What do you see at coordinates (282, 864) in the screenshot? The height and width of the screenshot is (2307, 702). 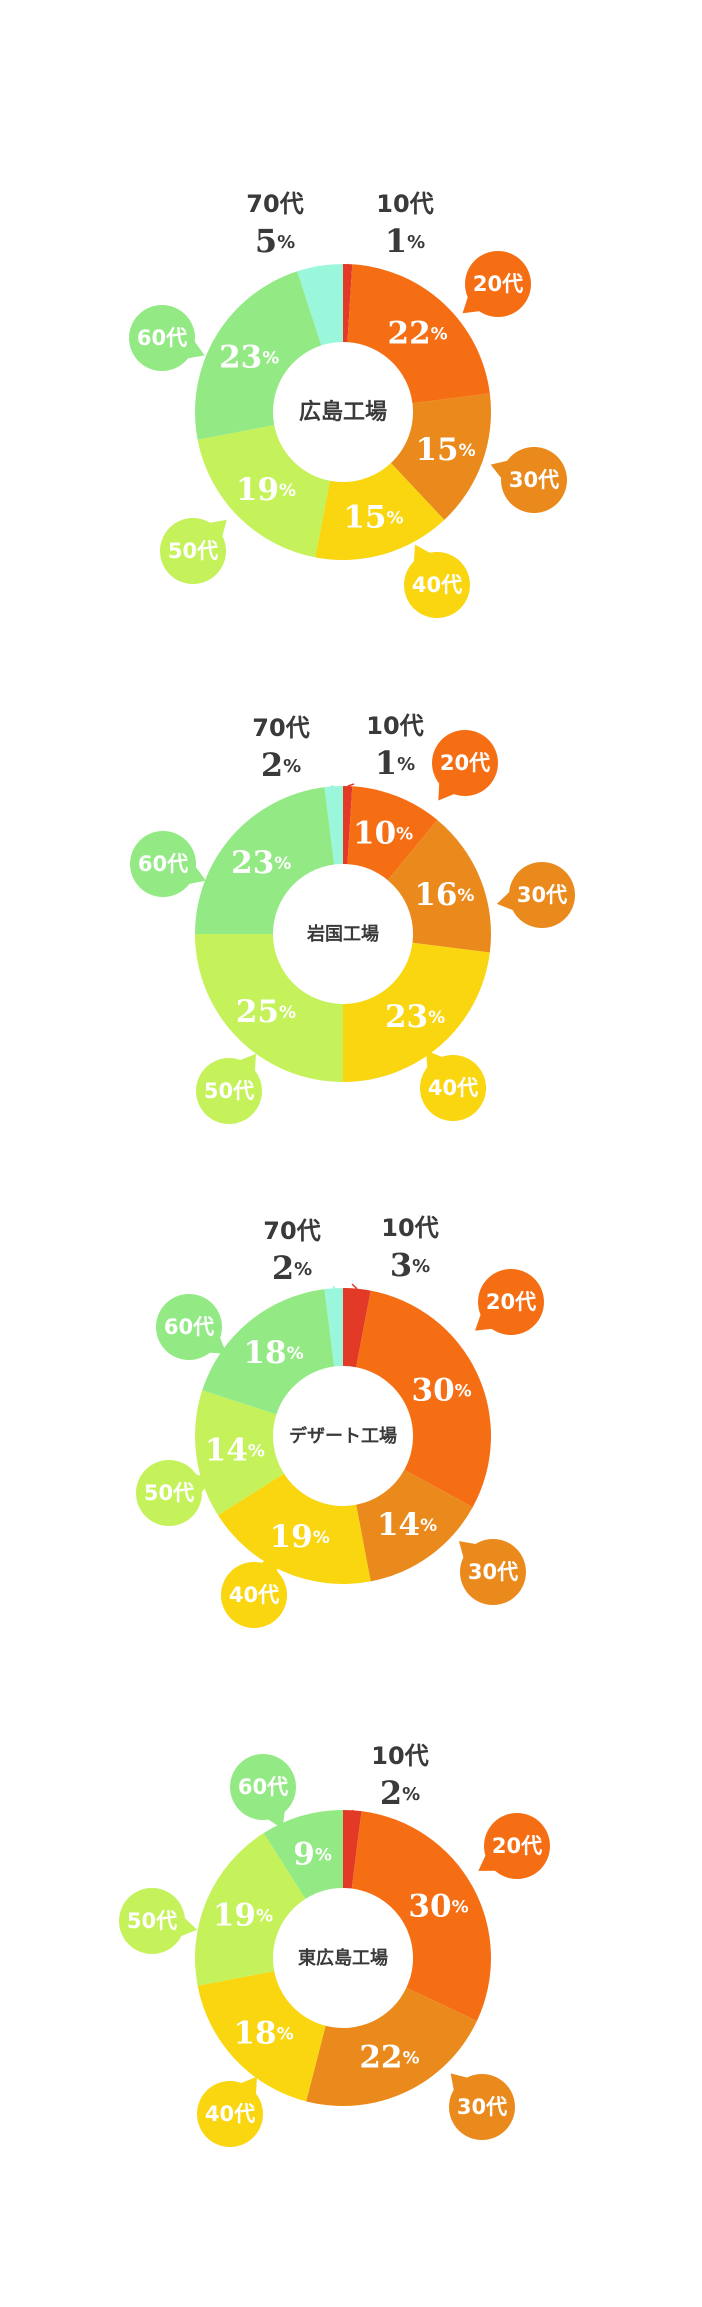 I see `percent-label-60s-unit: %` at bounding box center [282, 864].